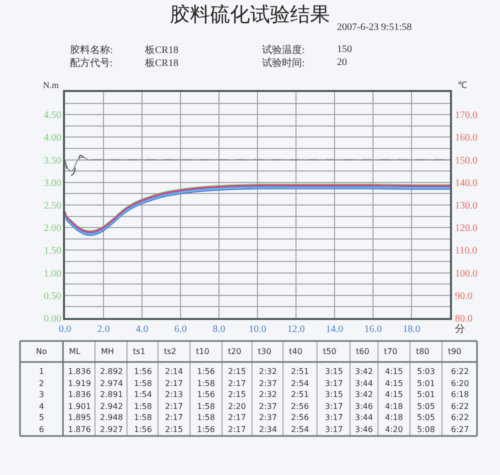  What do you see at coordinates (139, 351) in the screenshot?
I see `text: ts1` at bounding box center [139, 351].